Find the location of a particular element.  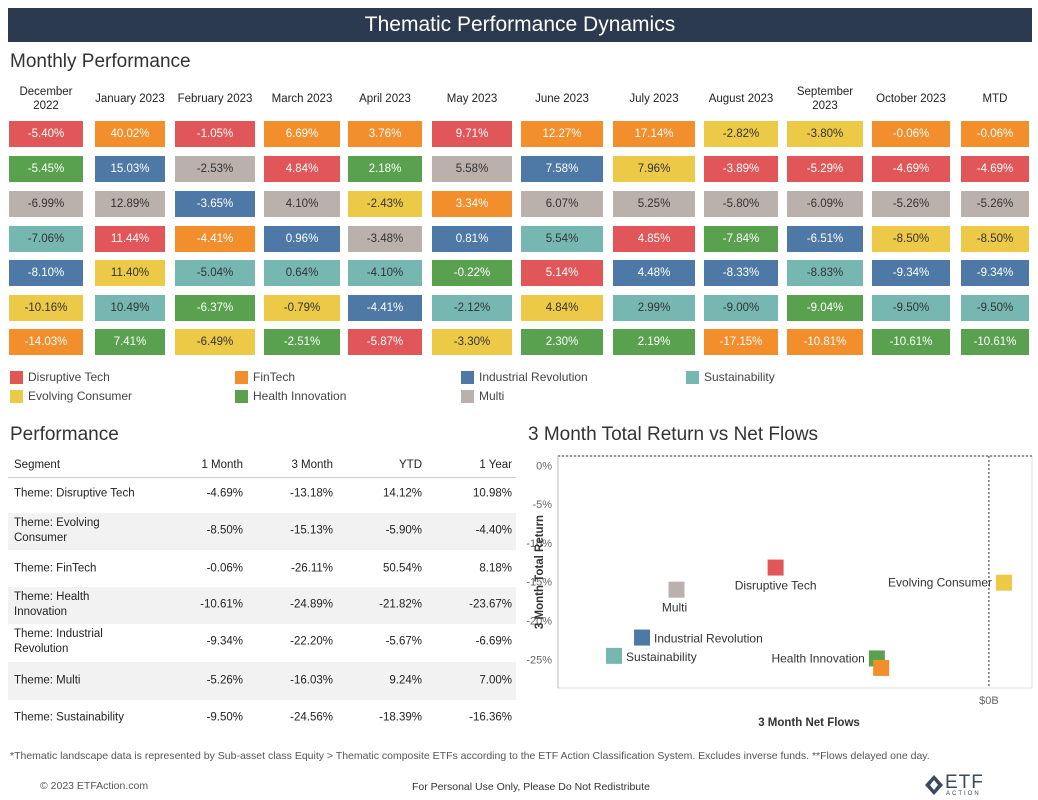

heatmap-cell: -4.41% is located at coordinates (385, 308).